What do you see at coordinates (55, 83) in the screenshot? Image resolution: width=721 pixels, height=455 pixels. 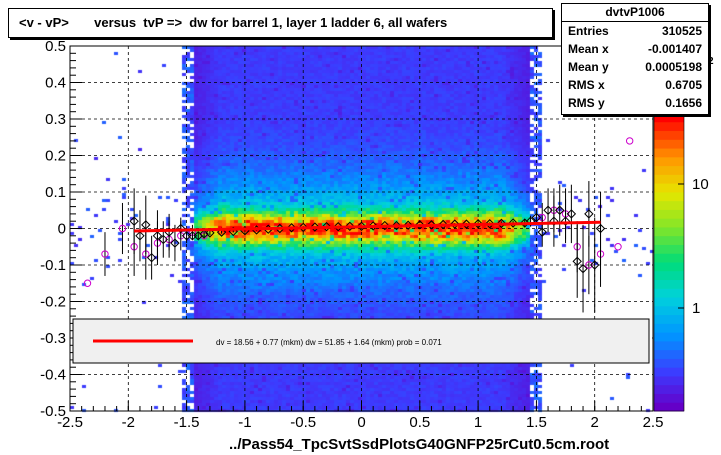 I see `y-tick-label: 0.4` at bounding box center [55, 83].